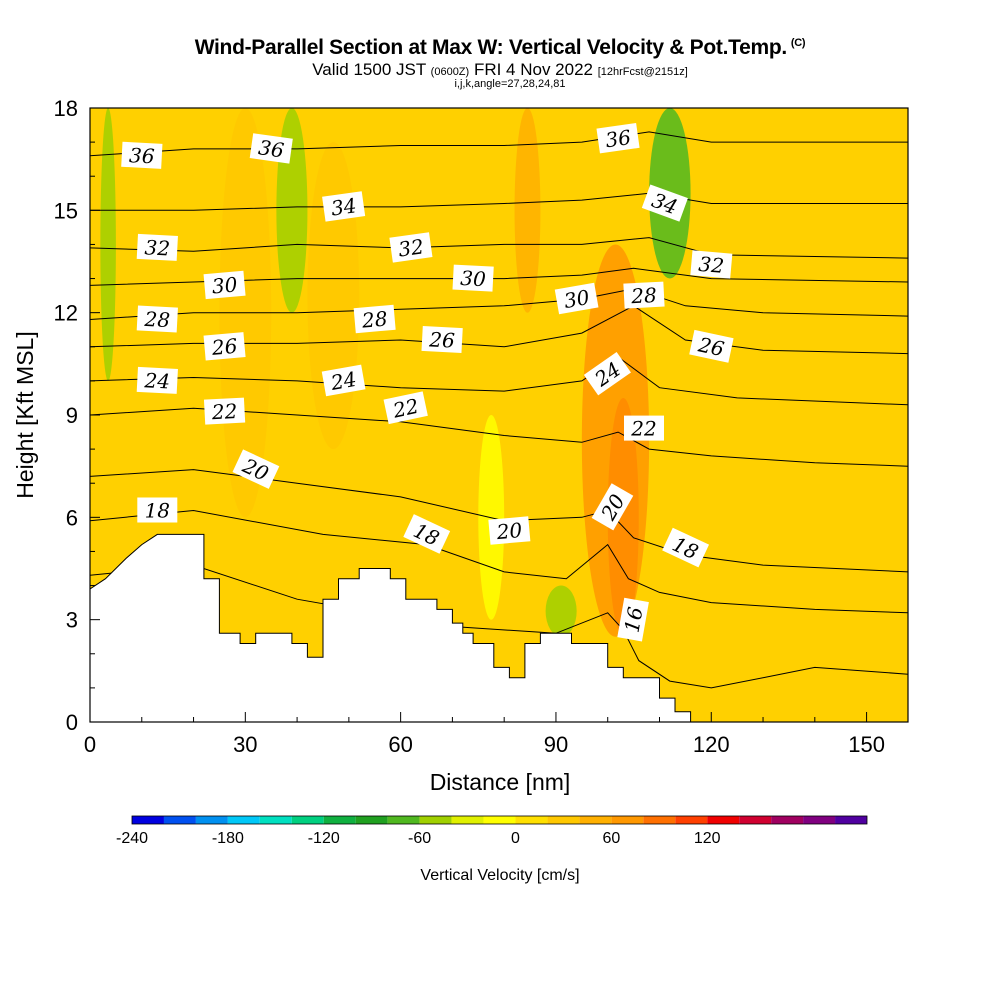 The height and width of the screenshot is (1000, 1000). I want to click on y-tick-label: 15, so click(66, 210).